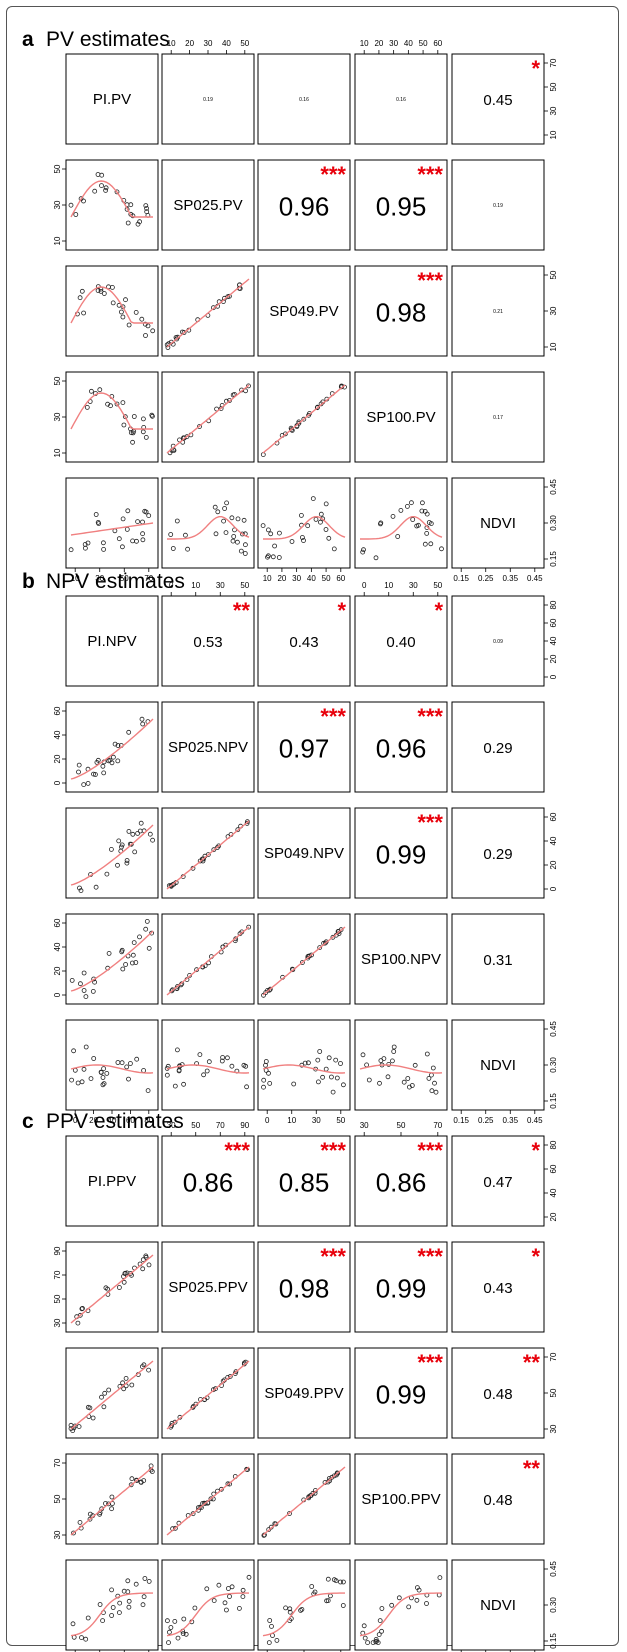  I want to click on panel-a-r1c3: 0.95 ***, so click(401, 205).